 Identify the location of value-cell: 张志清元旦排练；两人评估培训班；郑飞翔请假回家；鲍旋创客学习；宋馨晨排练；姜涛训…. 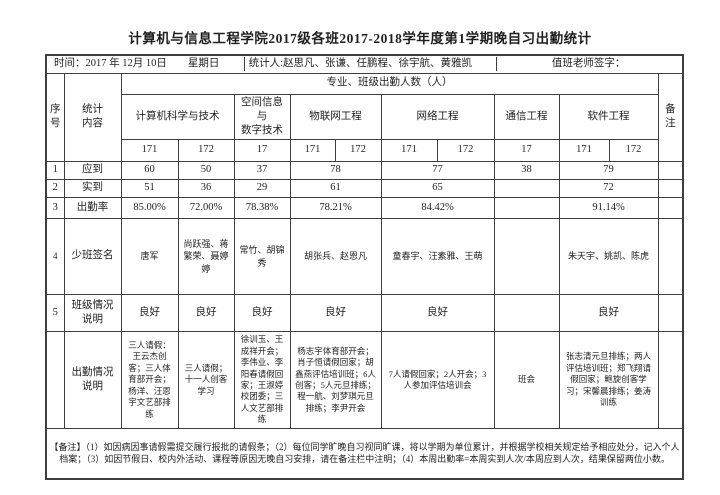
(608, 380).